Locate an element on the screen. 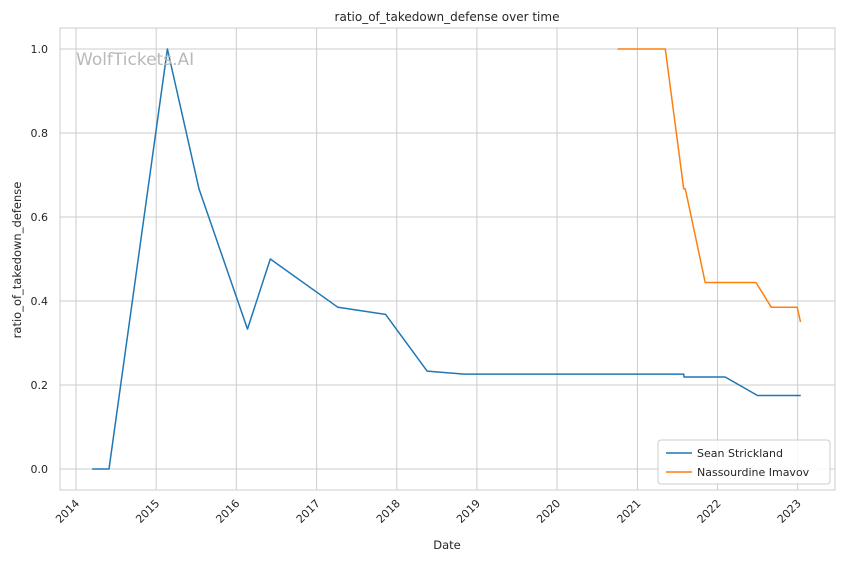 The height and width of the screenshot is (561, 844). chart-title: ratio_of_takedown_defense over time is located at coordinates (447, 17).